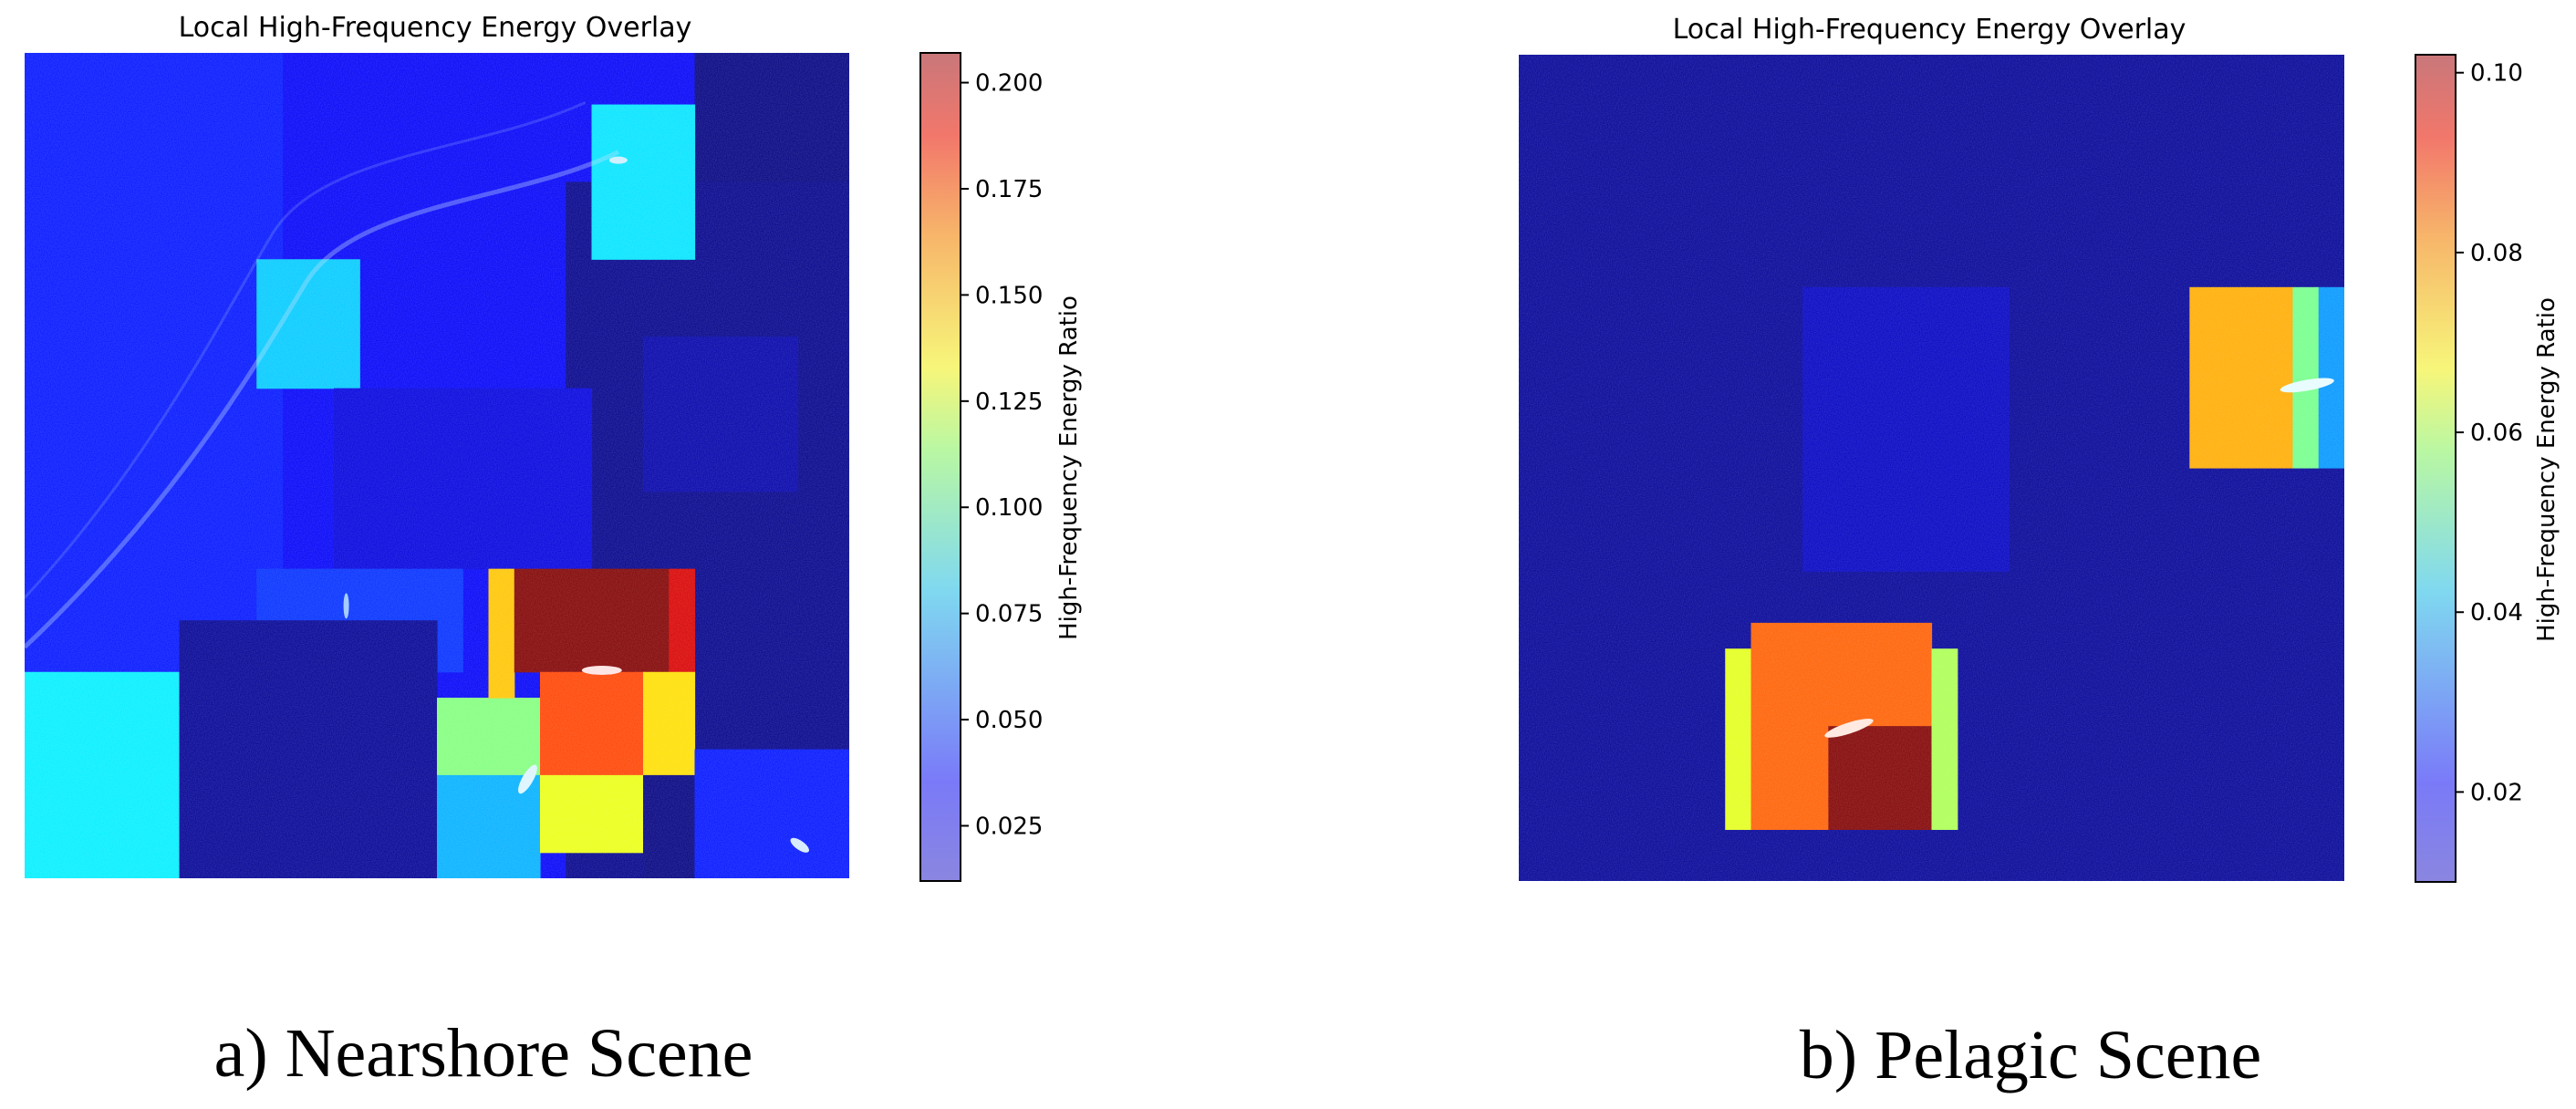  I want to click on colorbar-a-label: High-Frequency Energy Ratio, so click(1069, 468).